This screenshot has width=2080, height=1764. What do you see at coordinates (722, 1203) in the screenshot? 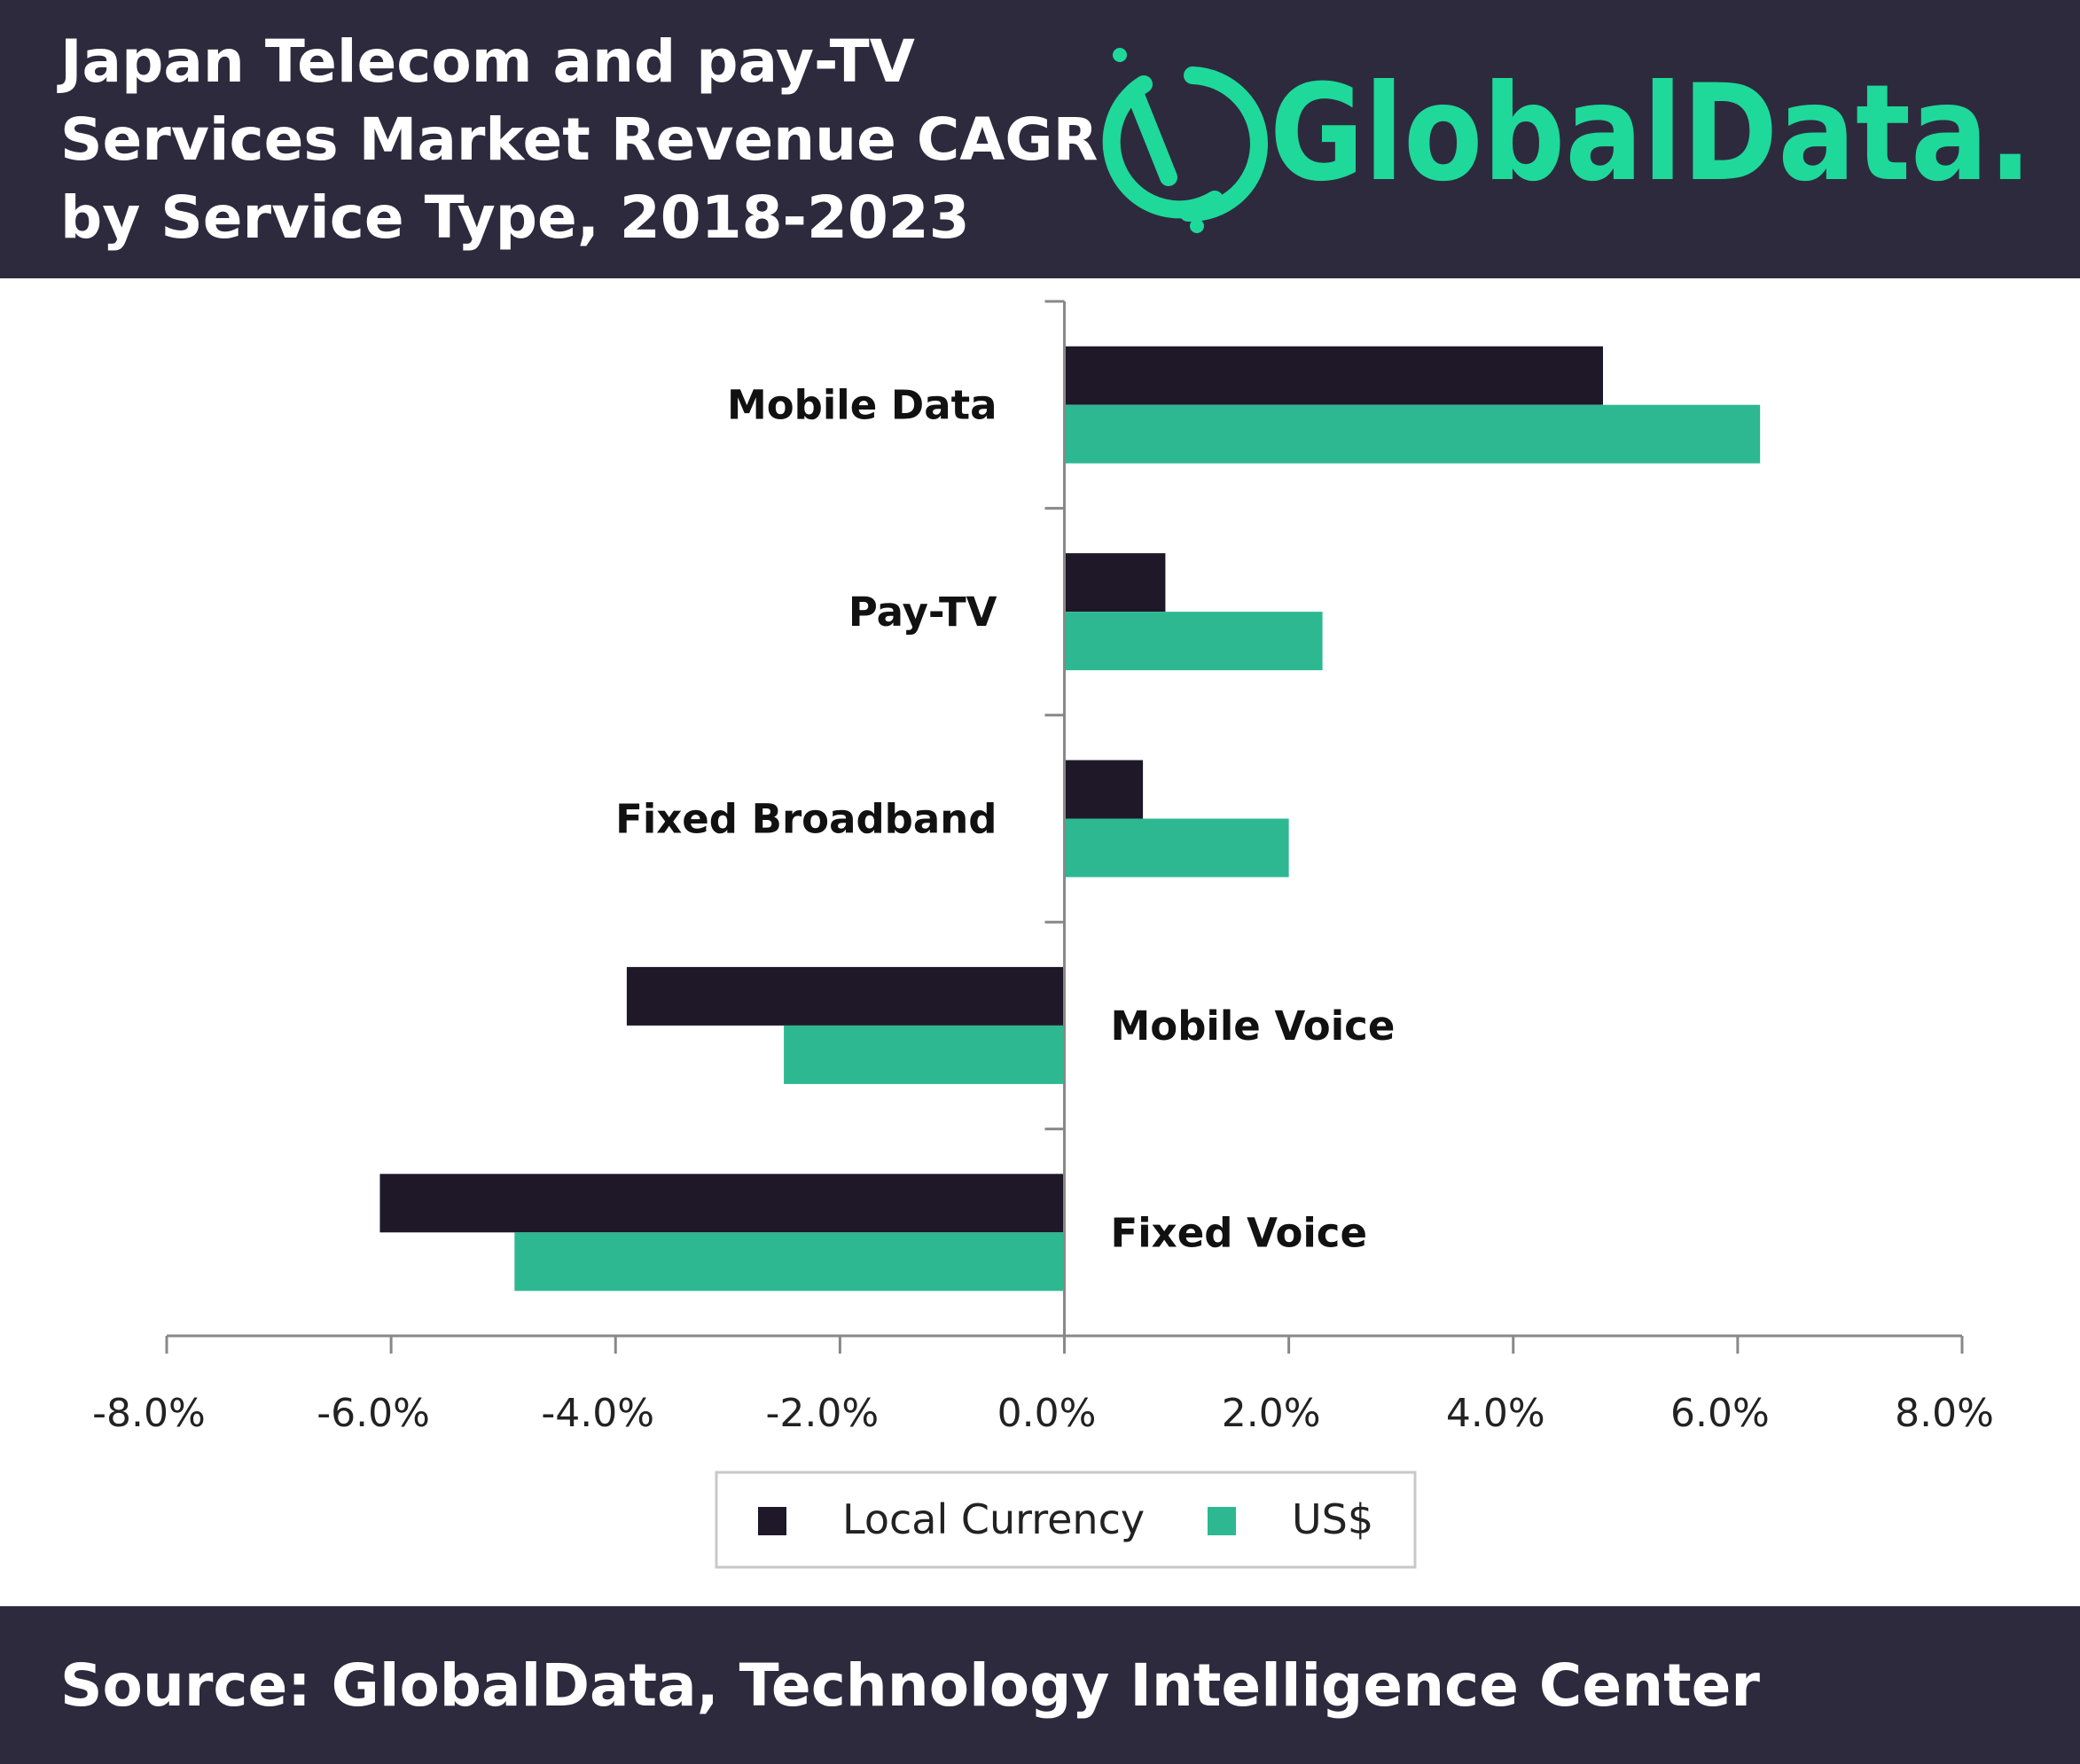
I see `bar-fixed-voice-local-currency` at bounding box center [722, 1203].